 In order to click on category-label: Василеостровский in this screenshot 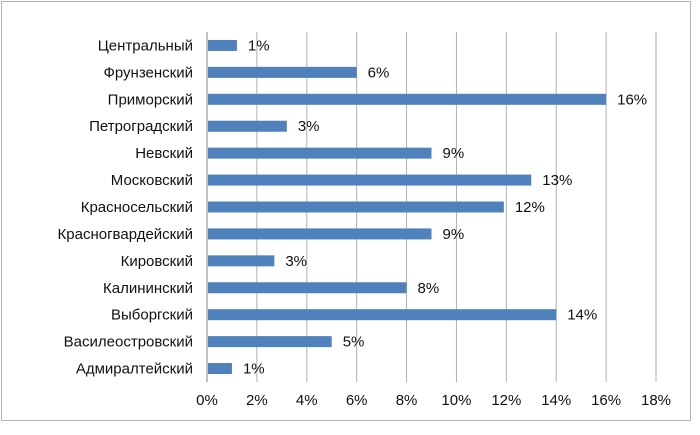, I will do `click(128, 342)`.